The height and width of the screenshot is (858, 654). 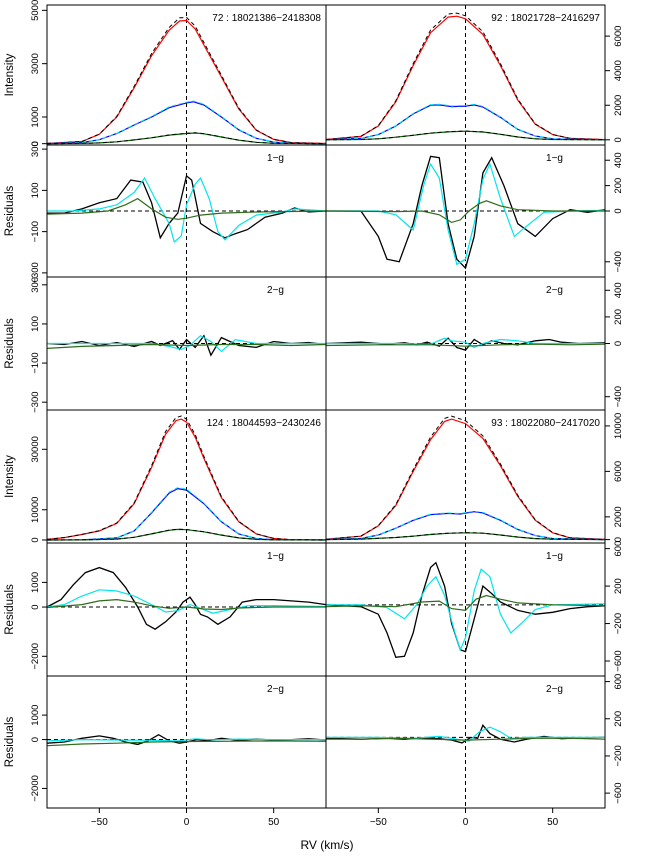 I want to click on x-axis: −50 0 50 −50 0 50, so click(x=325, y=818).